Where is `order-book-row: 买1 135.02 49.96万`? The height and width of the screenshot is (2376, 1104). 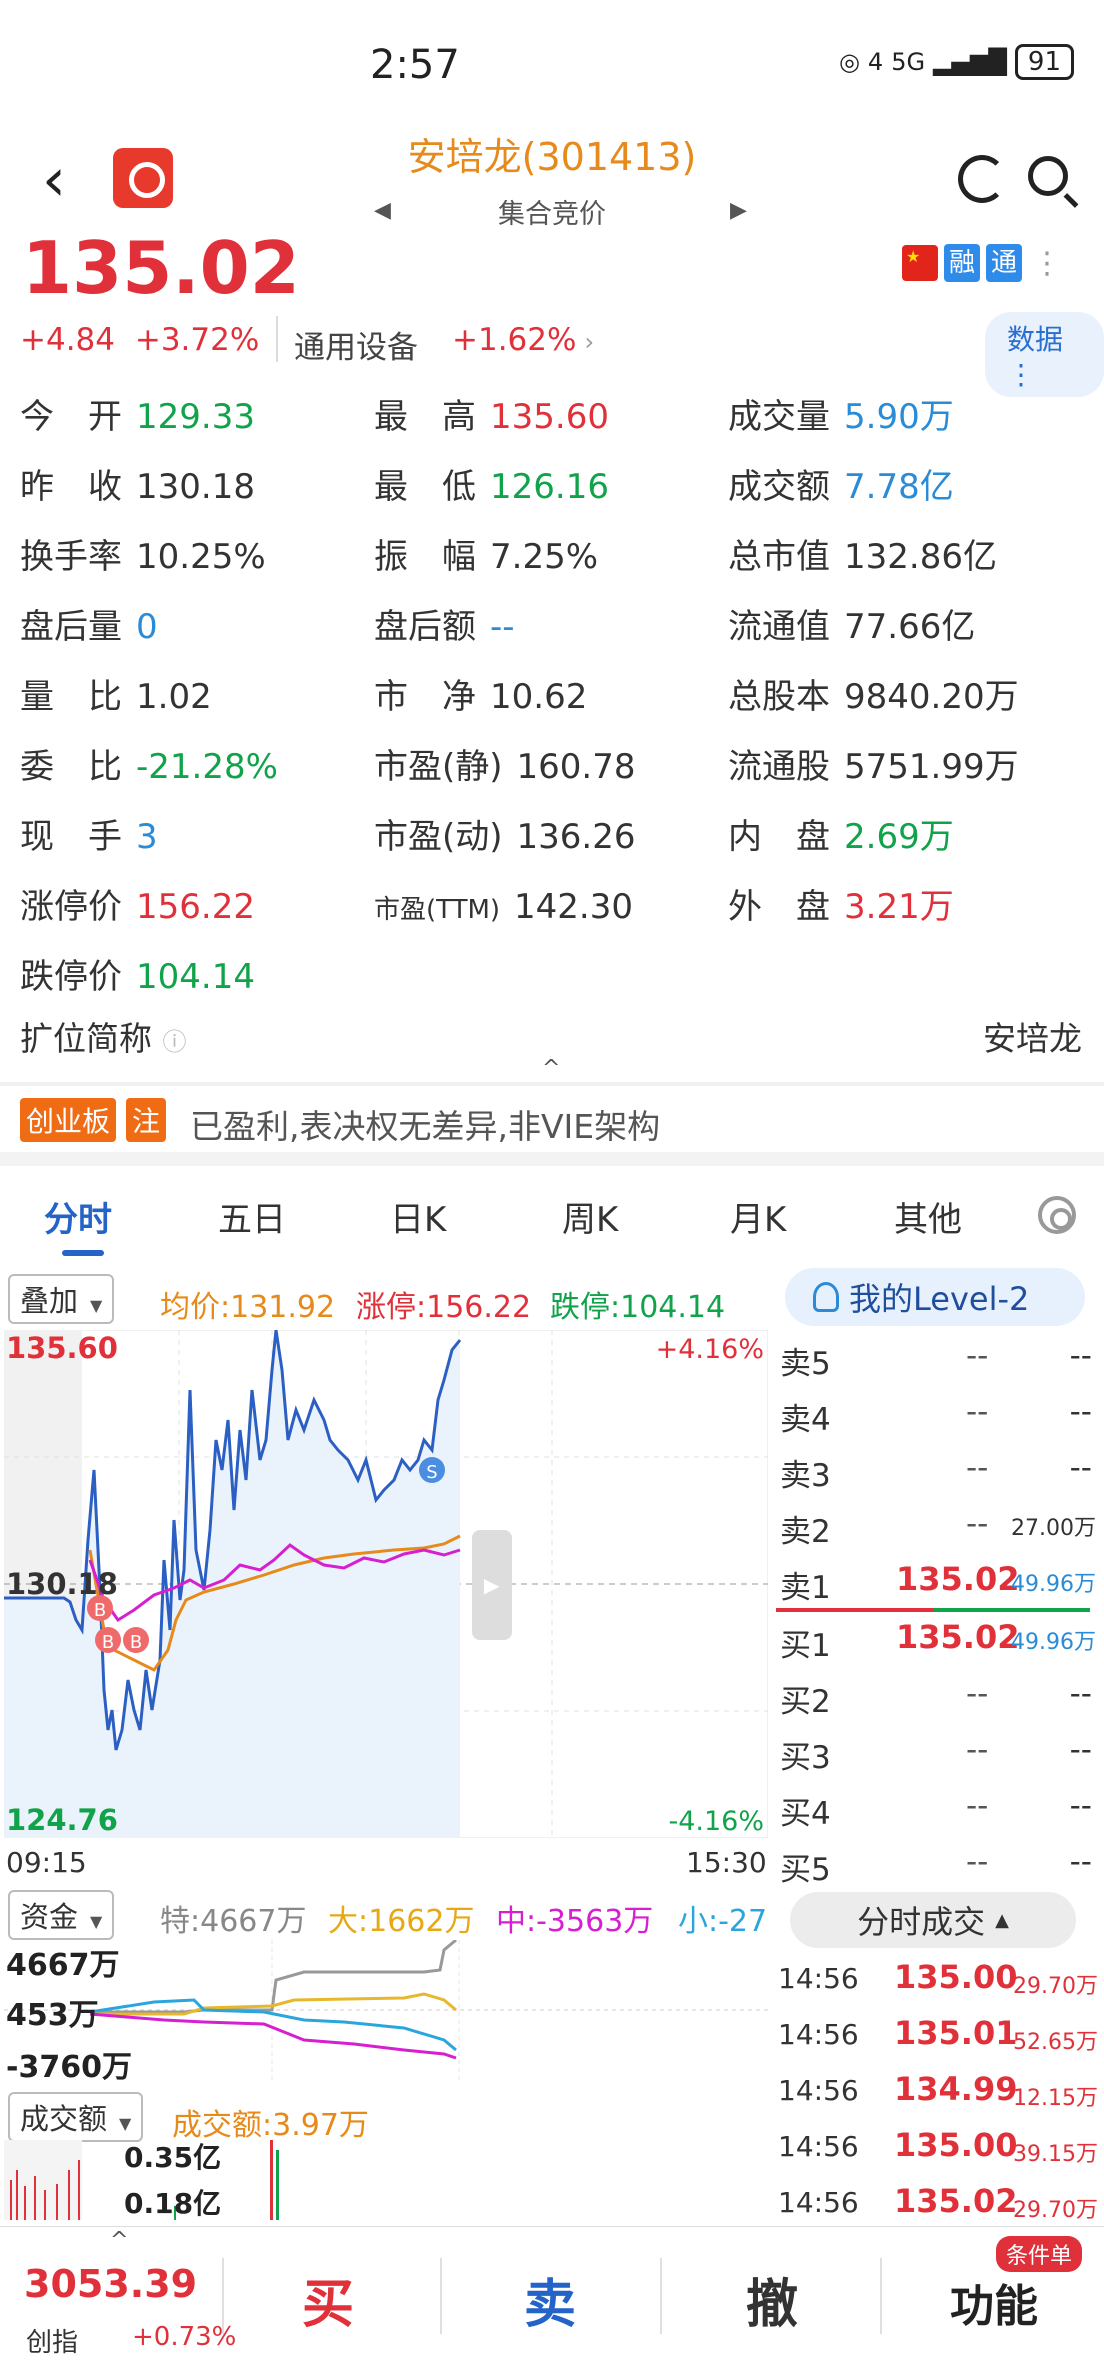 order-book-row: 买1 135.02 49.96万 is located at coordinates (938, 1640).